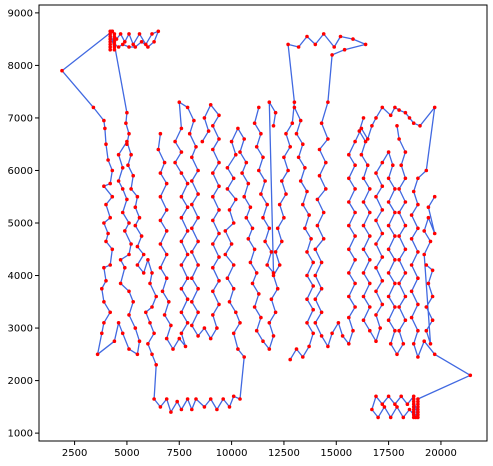 The image size is (493, 466). I want to click on x-tick-label: 10000, so click(232, 453).